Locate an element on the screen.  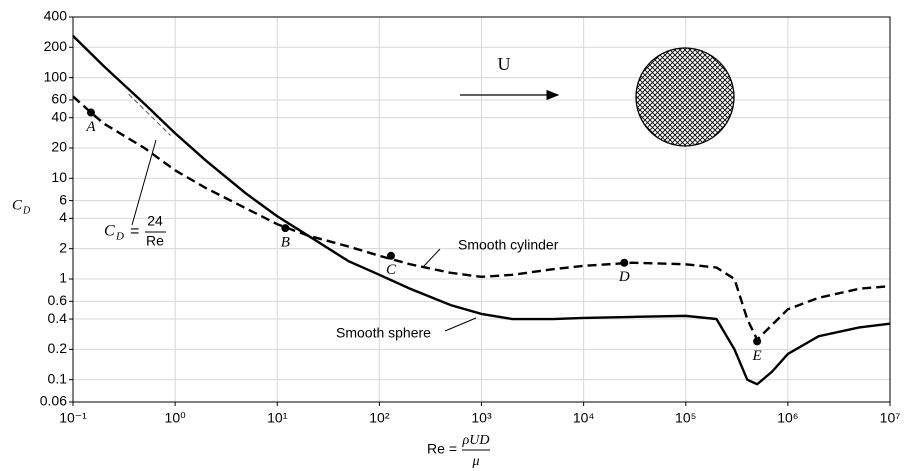
x-tick-label: 10⁵ is located at coordinates (685, 418).